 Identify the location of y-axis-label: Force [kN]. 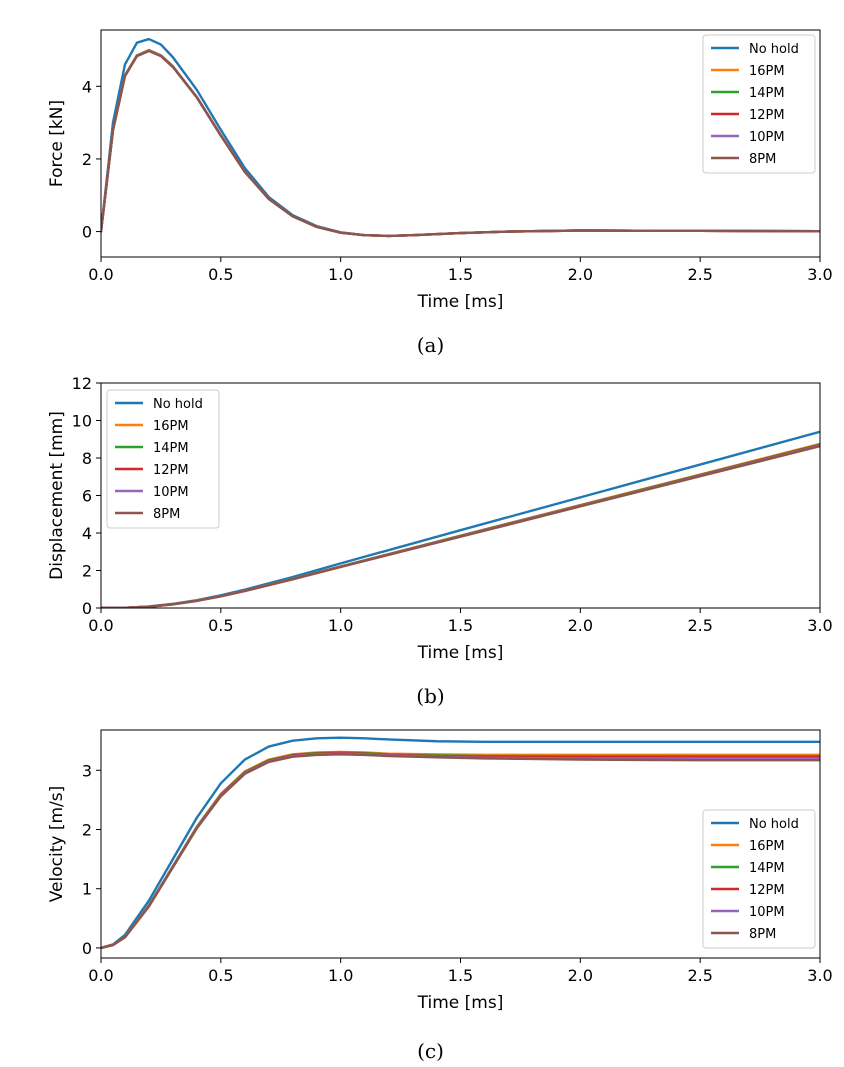
(57, 143).